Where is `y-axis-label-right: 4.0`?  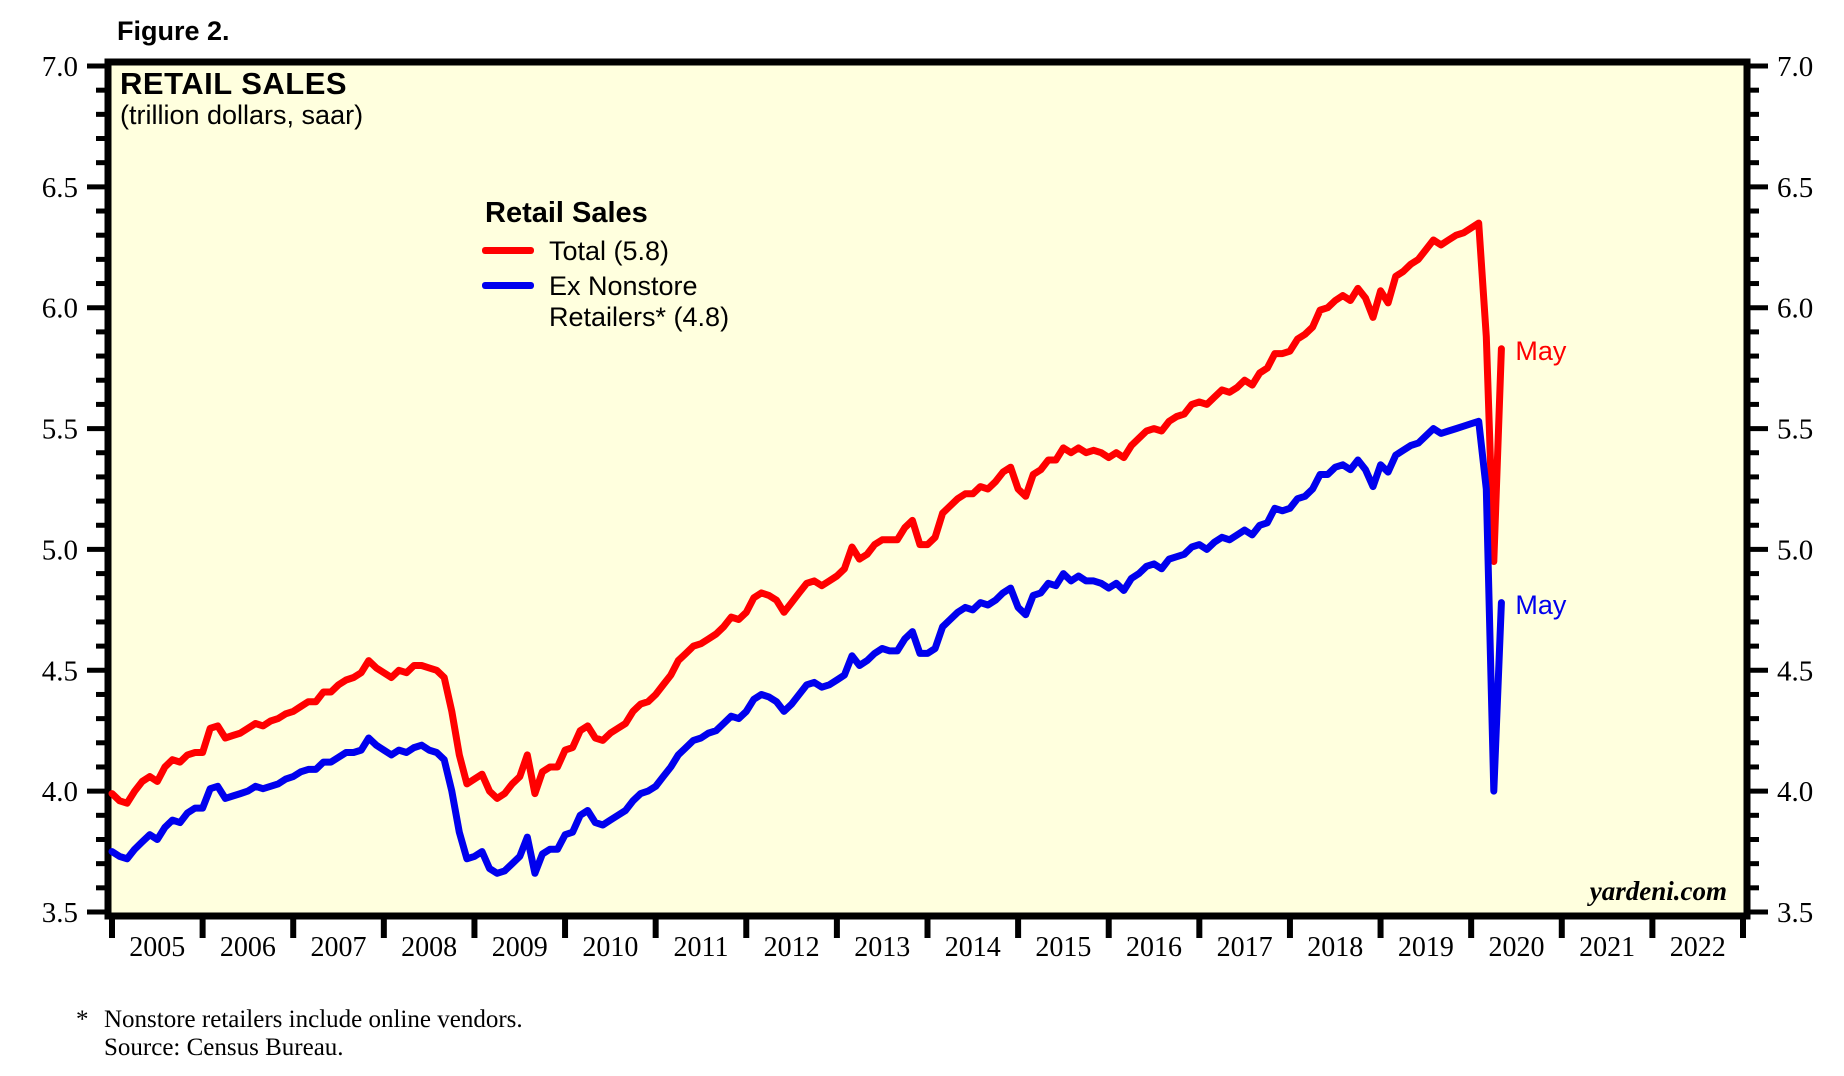 y-axis-label-right: 4.0 is located at coordinates (1795, 792).